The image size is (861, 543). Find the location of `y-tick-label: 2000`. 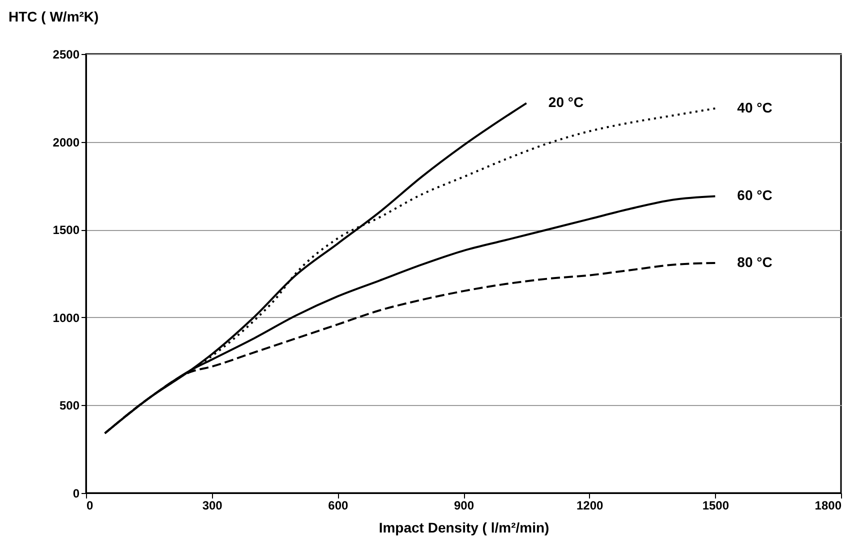

y-tick-label: 2000 is located at coordinates (66, 142).